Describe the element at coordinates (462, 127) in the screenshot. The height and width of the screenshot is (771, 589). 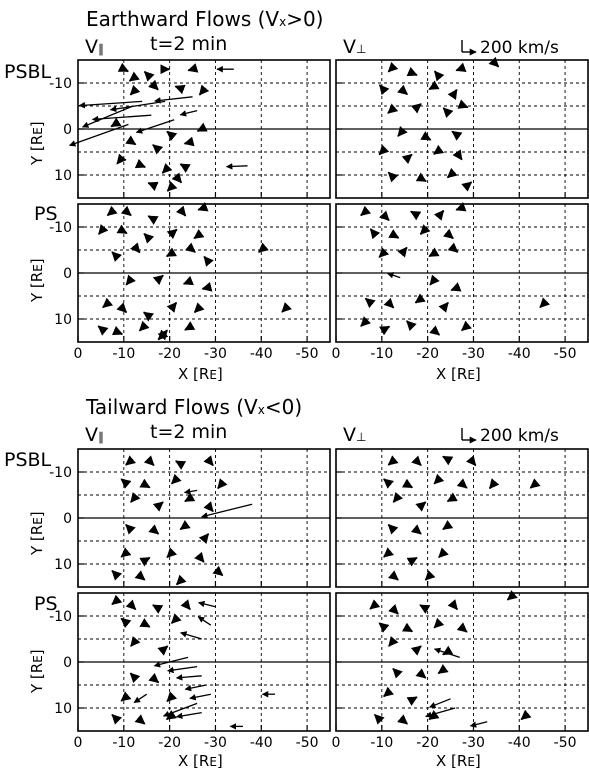
I see `vector-panel` at that location.